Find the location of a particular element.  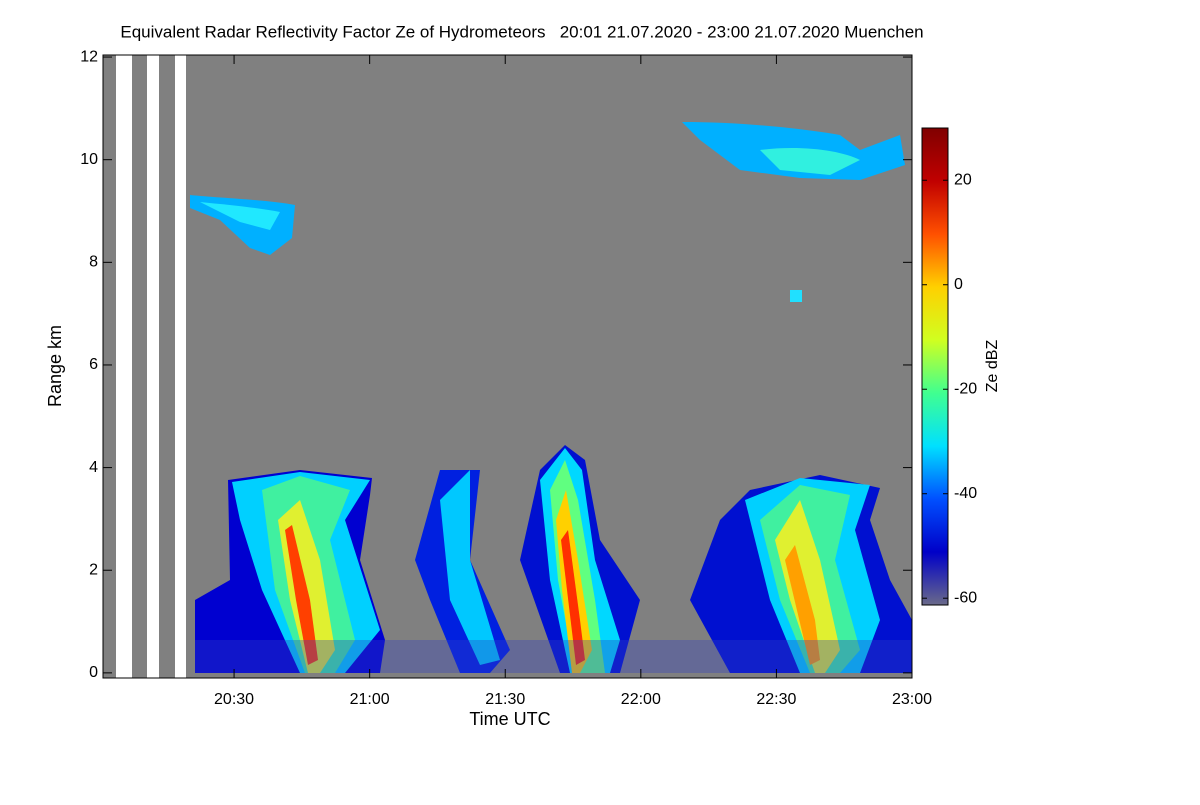

x-tick-label: 21:00 is located at coordinates (370, 699).